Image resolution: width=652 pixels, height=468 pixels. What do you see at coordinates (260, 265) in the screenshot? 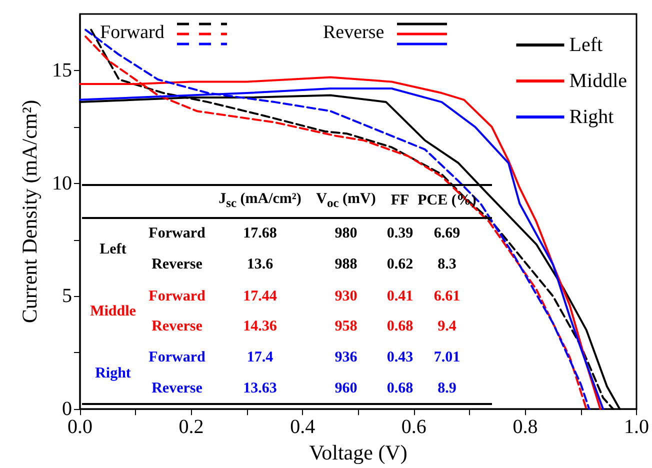
I see `annotation: 13.6` at bounding box center [260, 265].